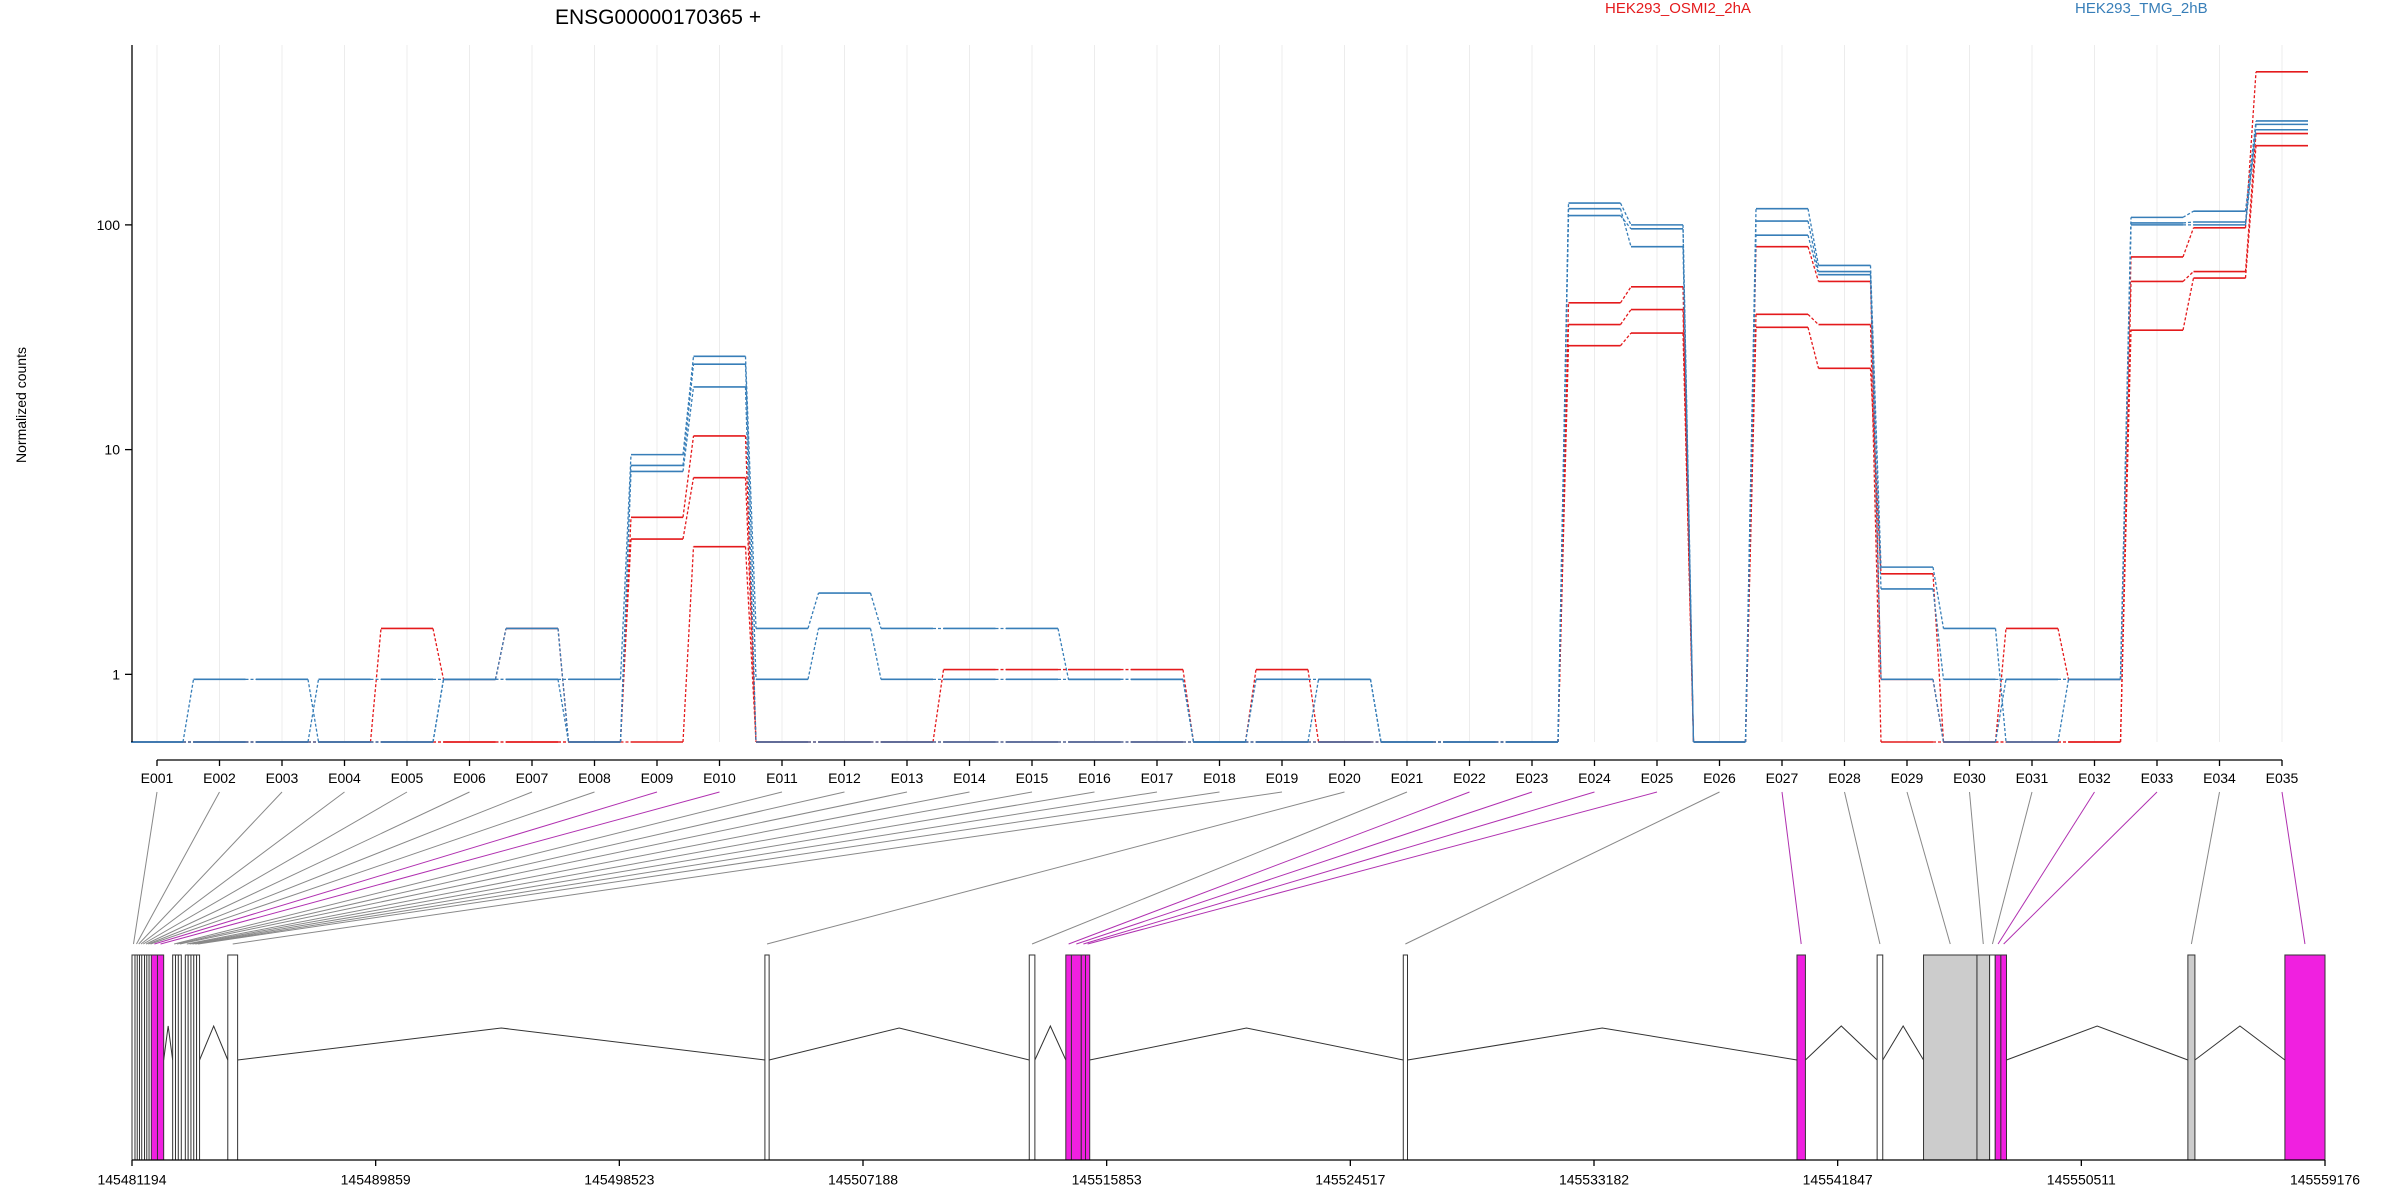  I want to click on series-0-link-E024, so click(1625, 295).